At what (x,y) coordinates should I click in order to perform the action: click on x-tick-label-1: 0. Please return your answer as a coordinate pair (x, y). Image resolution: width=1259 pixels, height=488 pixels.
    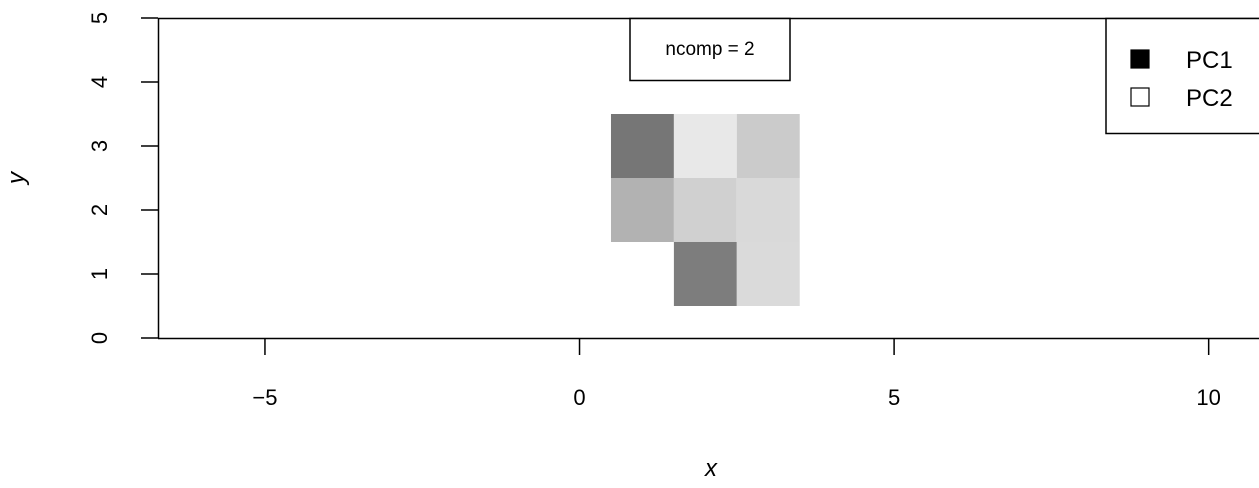
    Looking at the image, I should click on (579, 397).